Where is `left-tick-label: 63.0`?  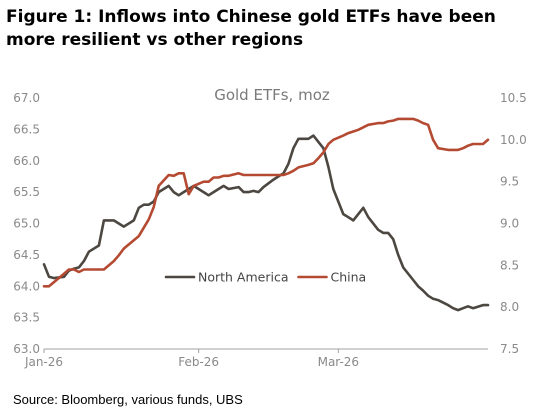 left-tick-label: 63.0 is located at coordinates (26, 349).